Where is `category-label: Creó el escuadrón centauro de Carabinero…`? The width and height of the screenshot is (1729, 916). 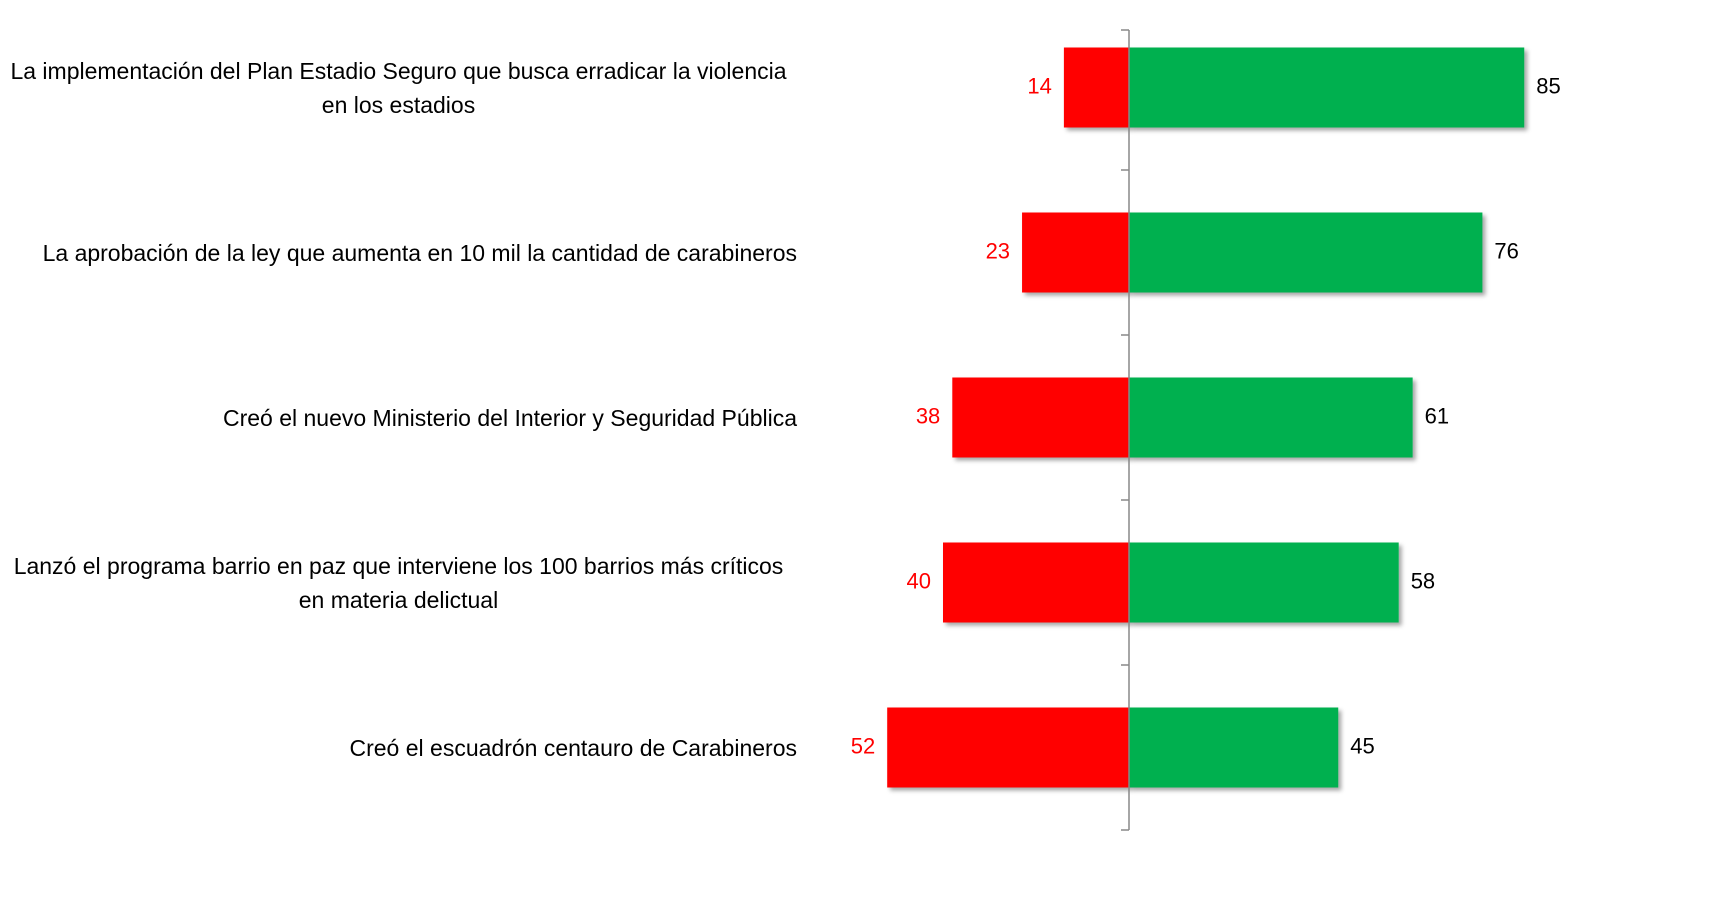
category-label: Creó el escuadrón centauro de Carabinero… is located at coordinates (573, 747).